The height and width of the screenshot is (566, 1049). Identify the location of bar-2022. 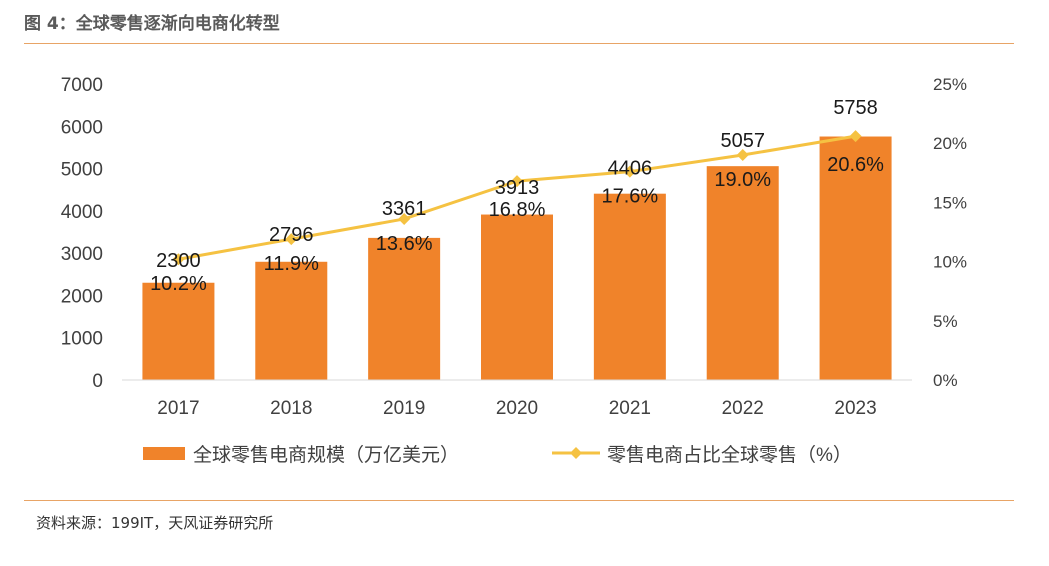
(742, 273).